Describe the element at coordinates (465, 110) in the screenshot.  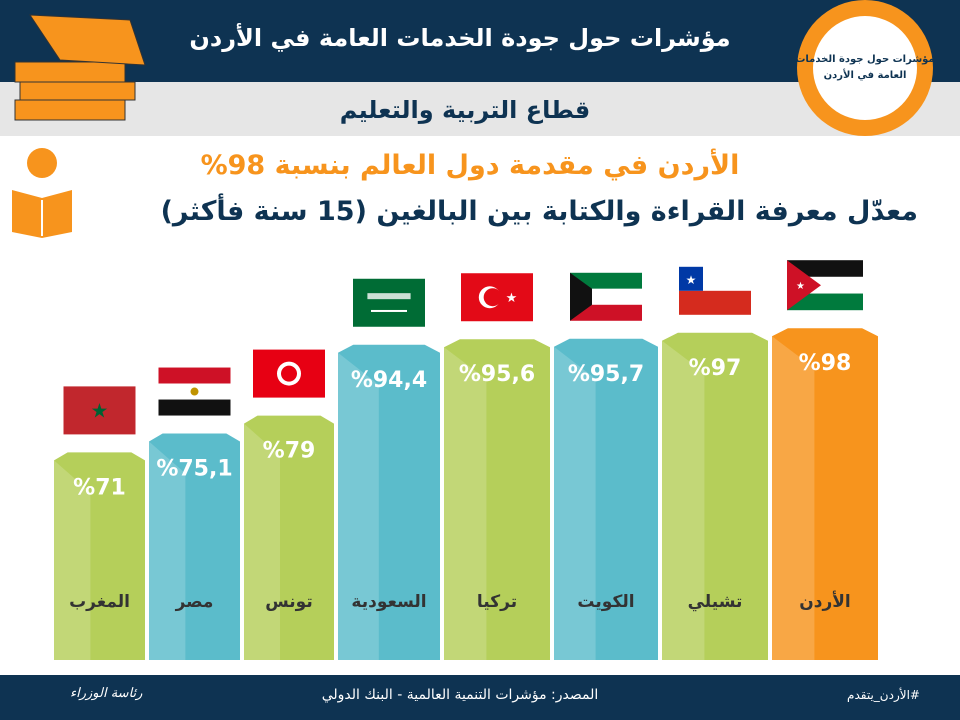
I see `sector-title: قطاع التربية والتعليم` at that location.